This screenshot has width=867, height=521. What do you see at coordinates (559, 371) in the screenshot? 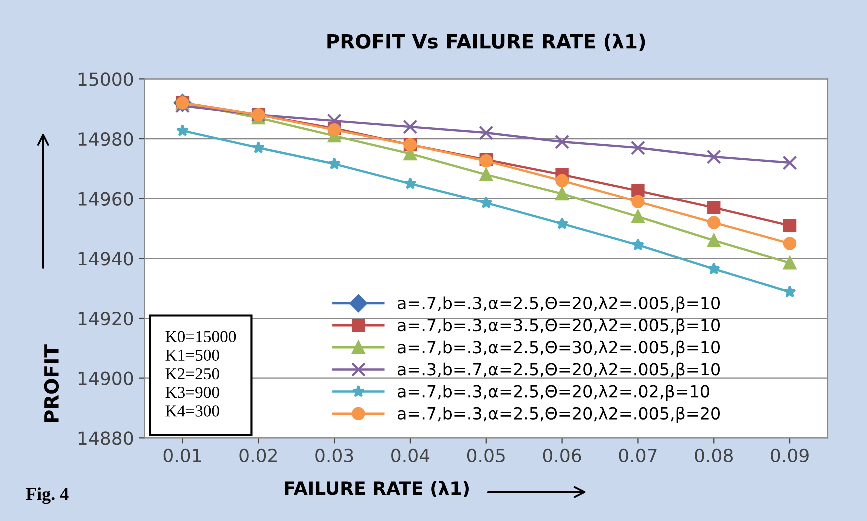
I see `legend-label: a=.3,b=.7,α=2.5,Θ=20,λ2=.005,β=10` at bounding box center [559, 371].